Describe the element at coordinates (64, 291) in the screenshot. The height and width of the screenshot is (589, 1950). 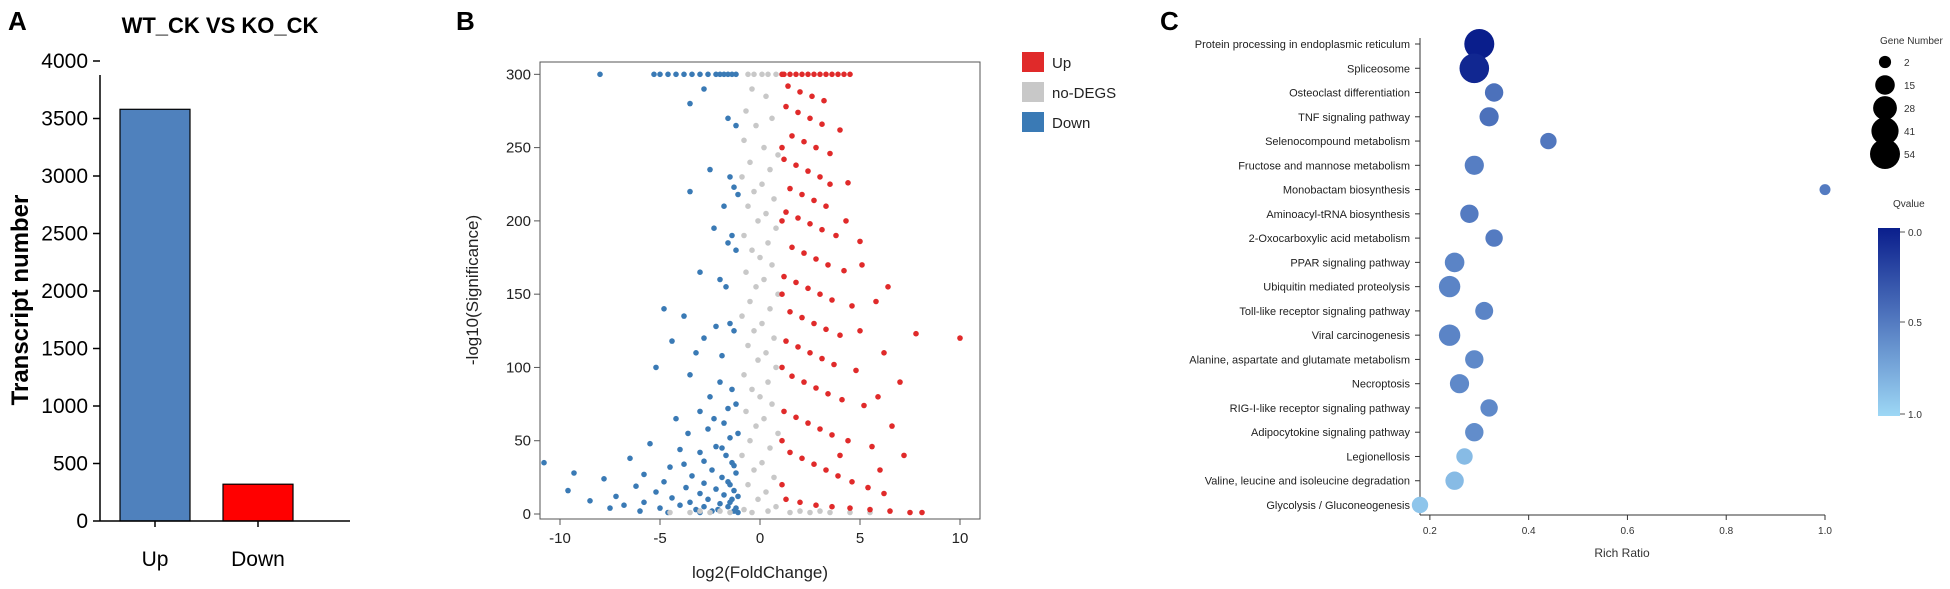
I see `bar-chart-ytick-label: 2000` at that location.